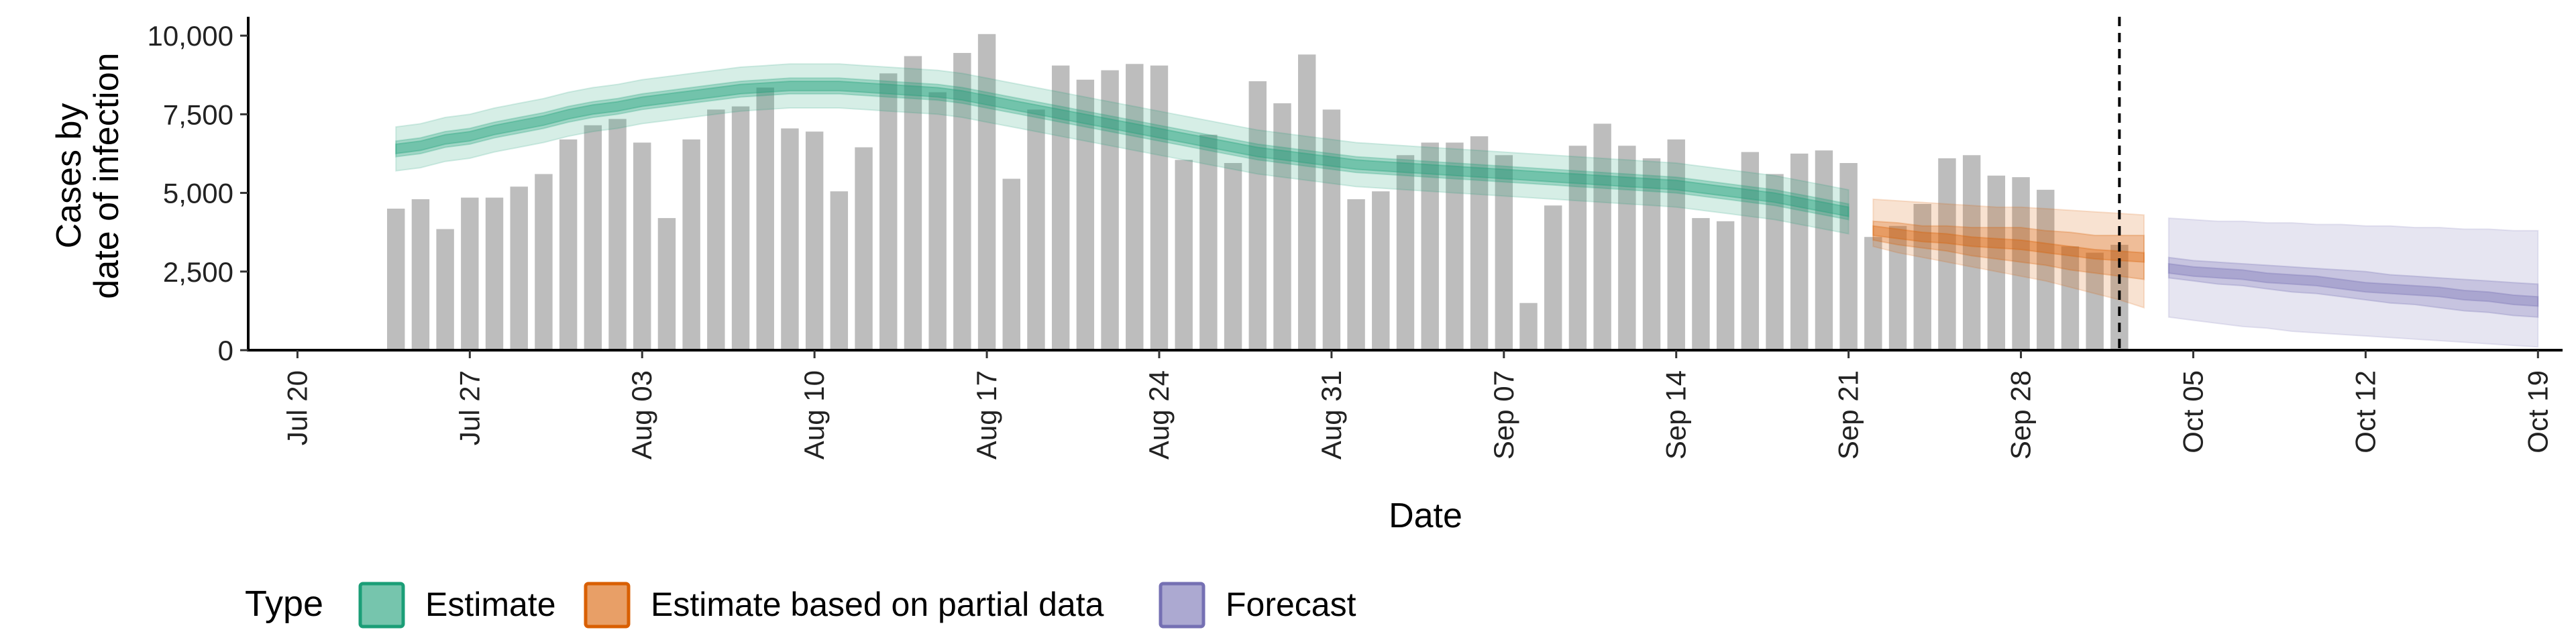 This screenshot has height=644, width=2576. Describe the element at coordinates (1159, 415) in the screenshot. I see `x-tick-label: Aug 24` at that location.